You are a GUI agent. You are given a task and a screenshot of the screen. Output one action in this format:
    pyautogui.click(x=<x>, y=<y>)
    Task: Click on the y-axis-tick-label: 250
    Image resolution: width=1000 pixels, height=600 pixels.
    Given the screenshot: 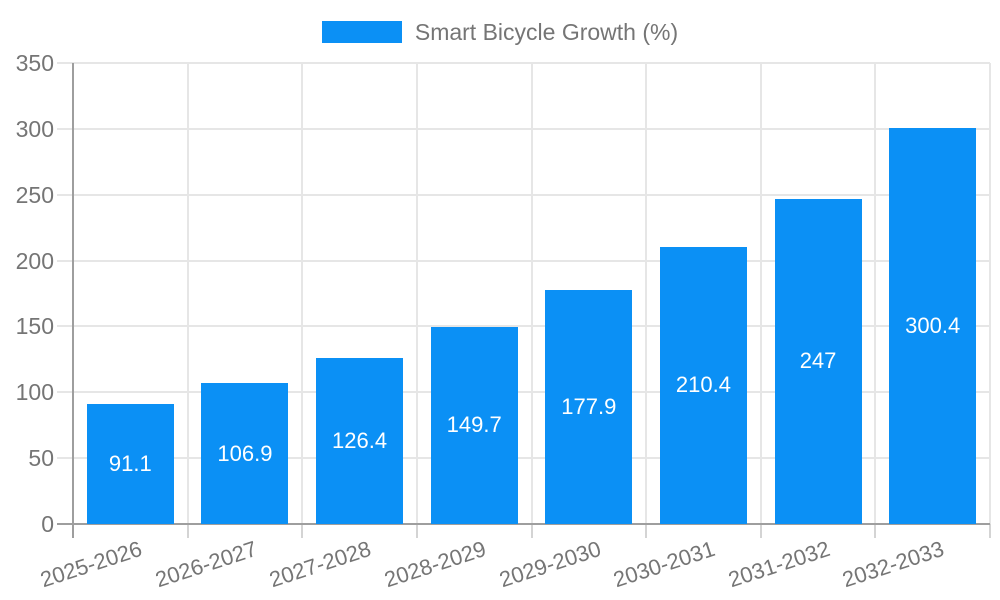 What is the action you would take?
    pyautogui.click(x=34, y=194)
    